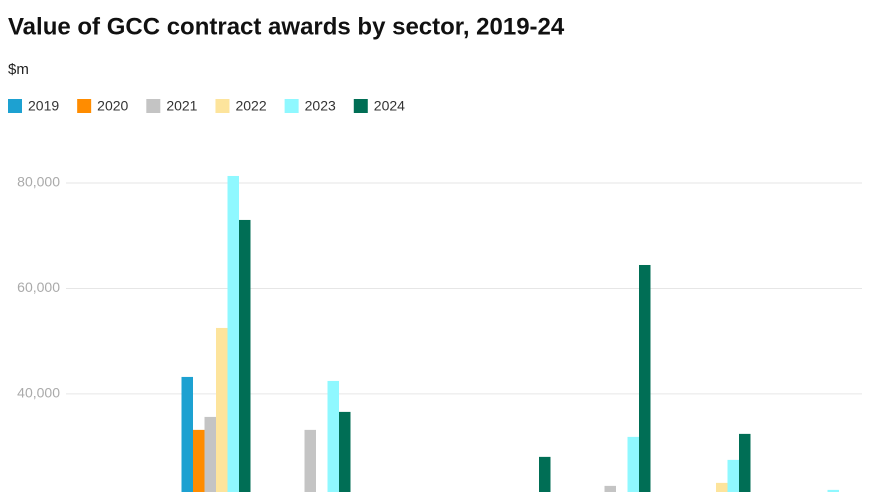  Describe the element at coordinates (38, 287) in the screenshot. I see `y-tick-label: 60,000` at that location.